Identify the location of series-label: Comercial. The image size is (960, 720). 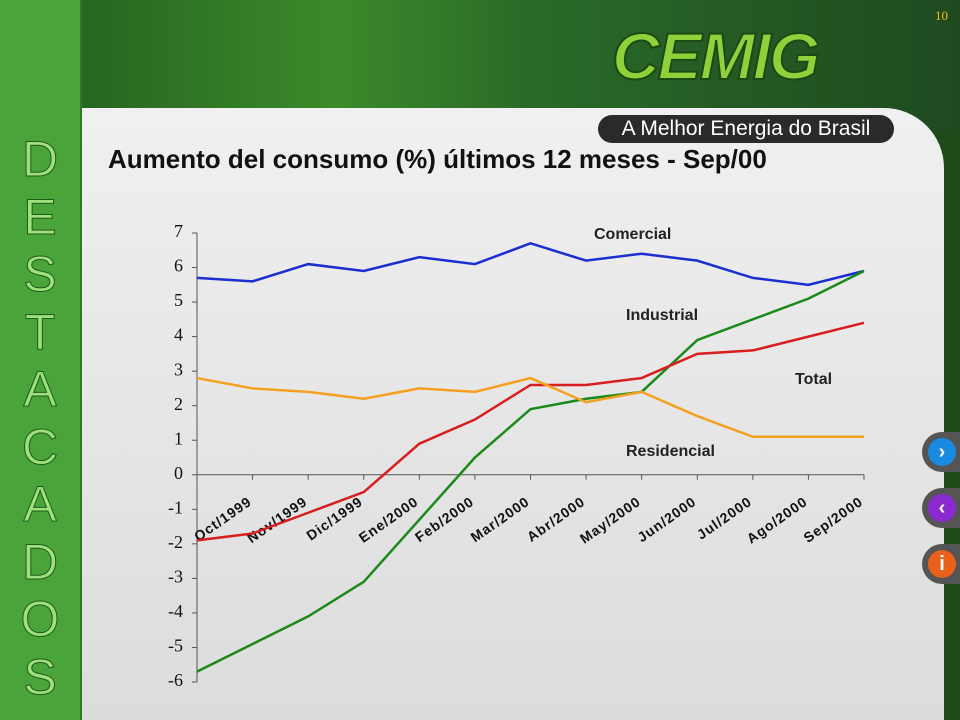
(632, 234).